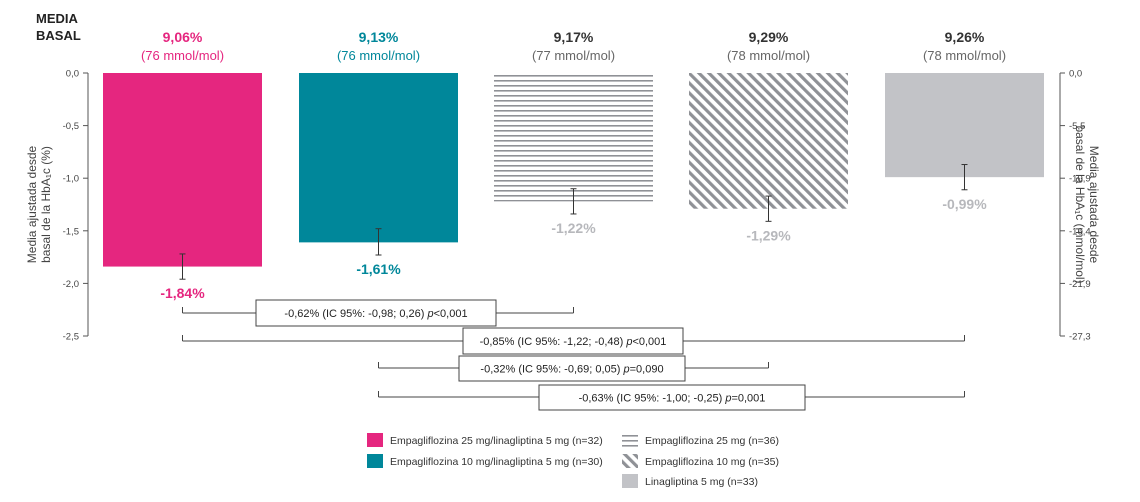  I want to click on baseline-label-line-2: BASAL, so click(58, 35).